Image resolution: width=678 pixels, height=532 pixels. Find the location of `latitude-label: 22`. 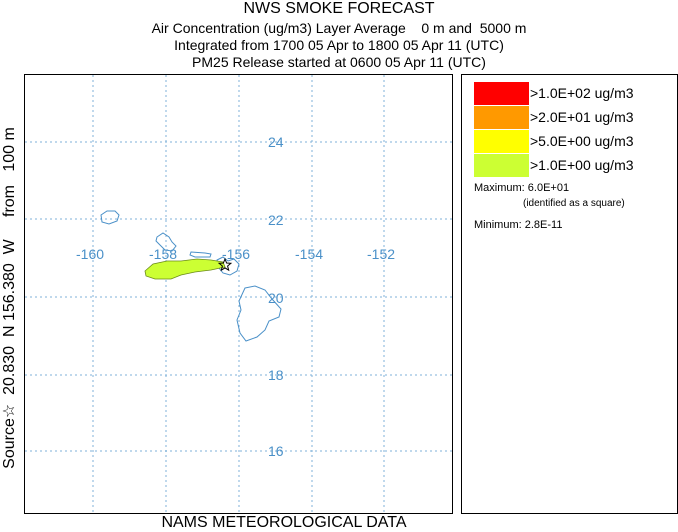

latitude-label: 22 is located at coordinates (276, 220).